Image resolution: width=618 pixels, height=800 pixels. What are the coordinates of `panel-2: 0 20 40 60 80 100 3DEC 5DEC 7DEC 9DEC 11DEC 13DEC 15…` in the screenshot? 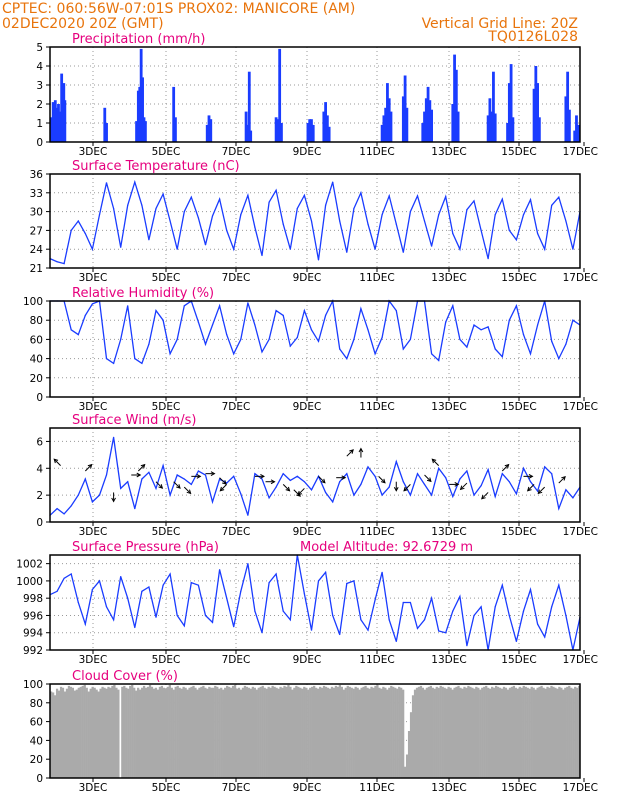 It's located at (310, 349).